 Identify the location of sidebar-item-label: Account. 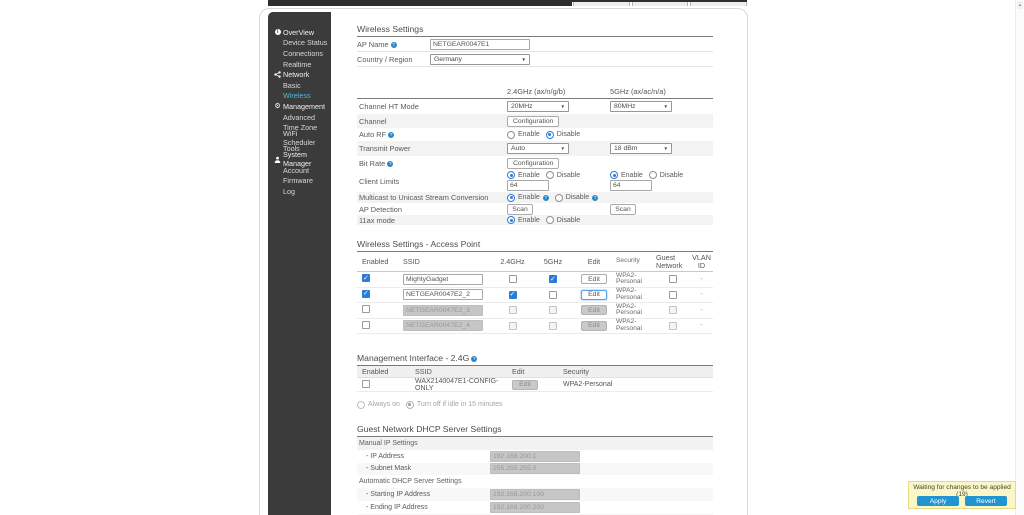
(296, 170).